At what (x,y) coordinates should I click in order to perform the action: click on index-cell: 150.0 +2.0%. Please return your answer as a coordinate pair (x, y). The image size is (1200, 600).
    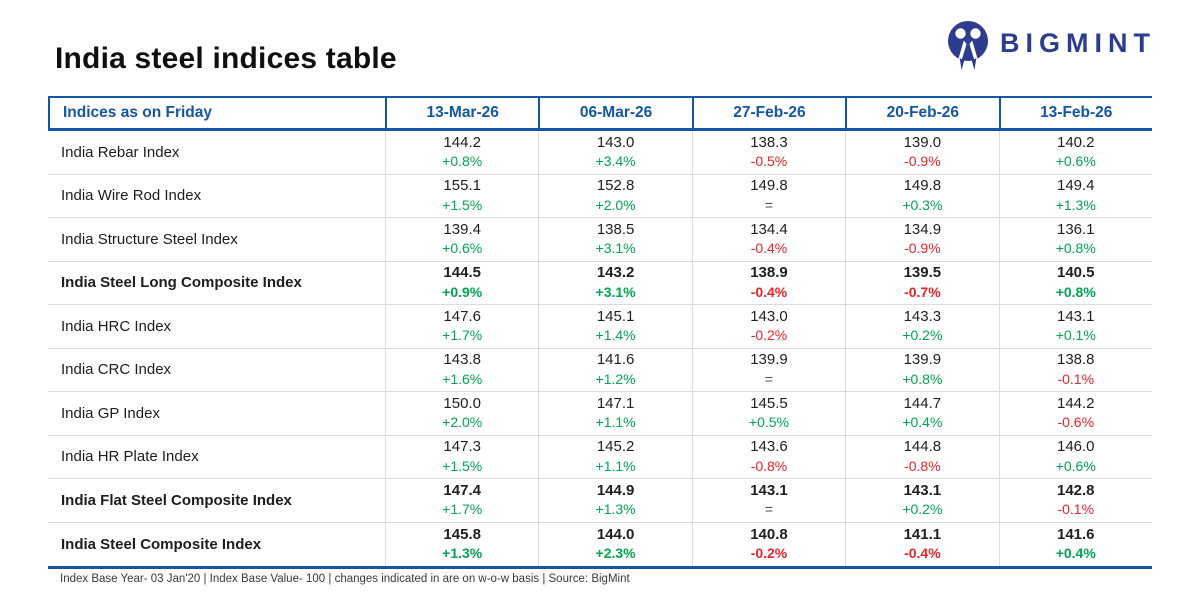
    Looking at the image, I should click on (461, 413).